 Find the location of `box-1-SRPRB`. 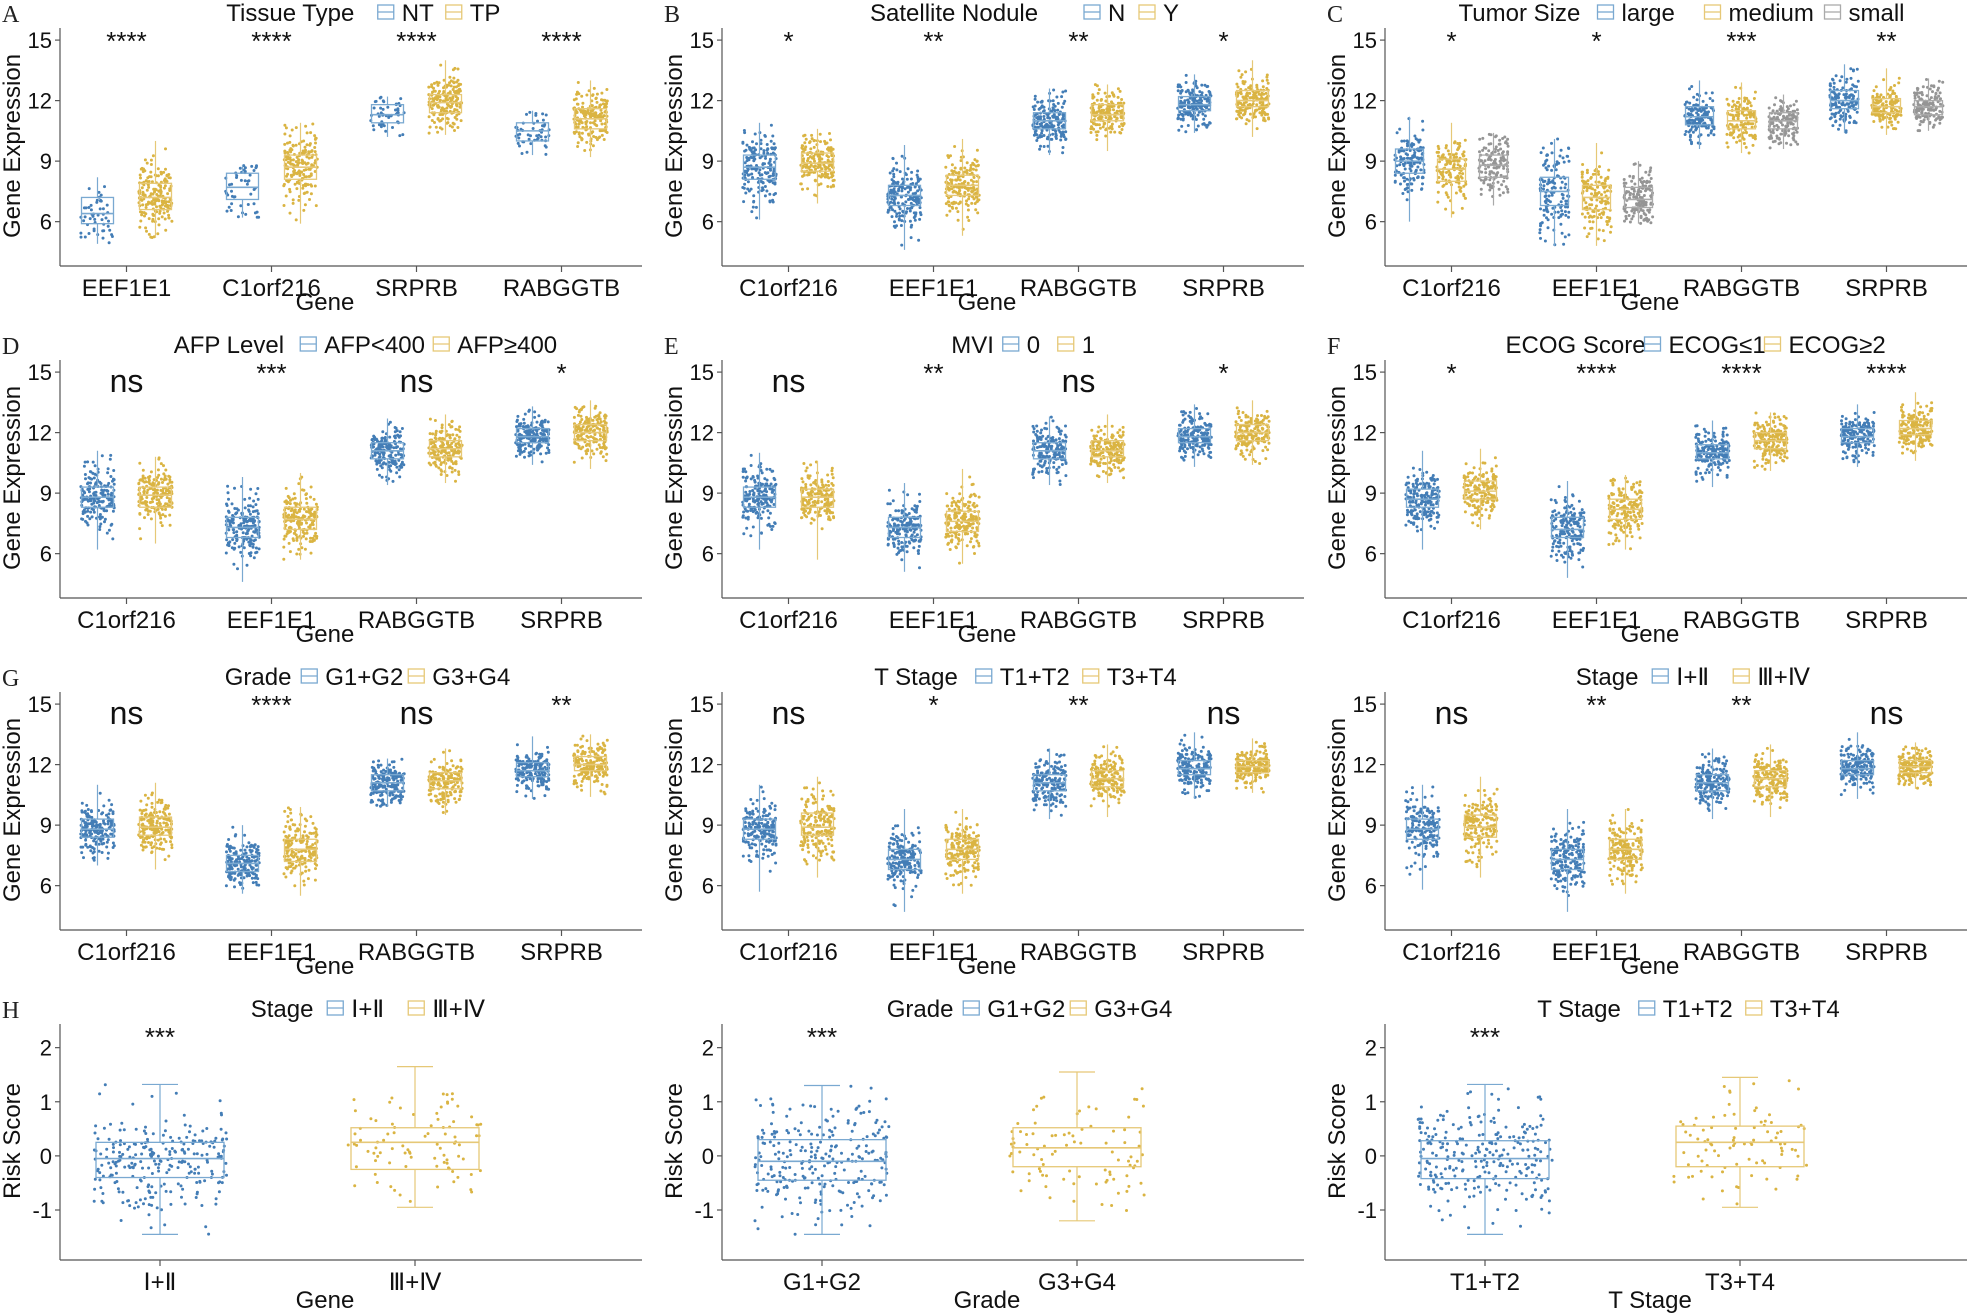

box-1-SRPRB is located at coordinates (1252, 432).